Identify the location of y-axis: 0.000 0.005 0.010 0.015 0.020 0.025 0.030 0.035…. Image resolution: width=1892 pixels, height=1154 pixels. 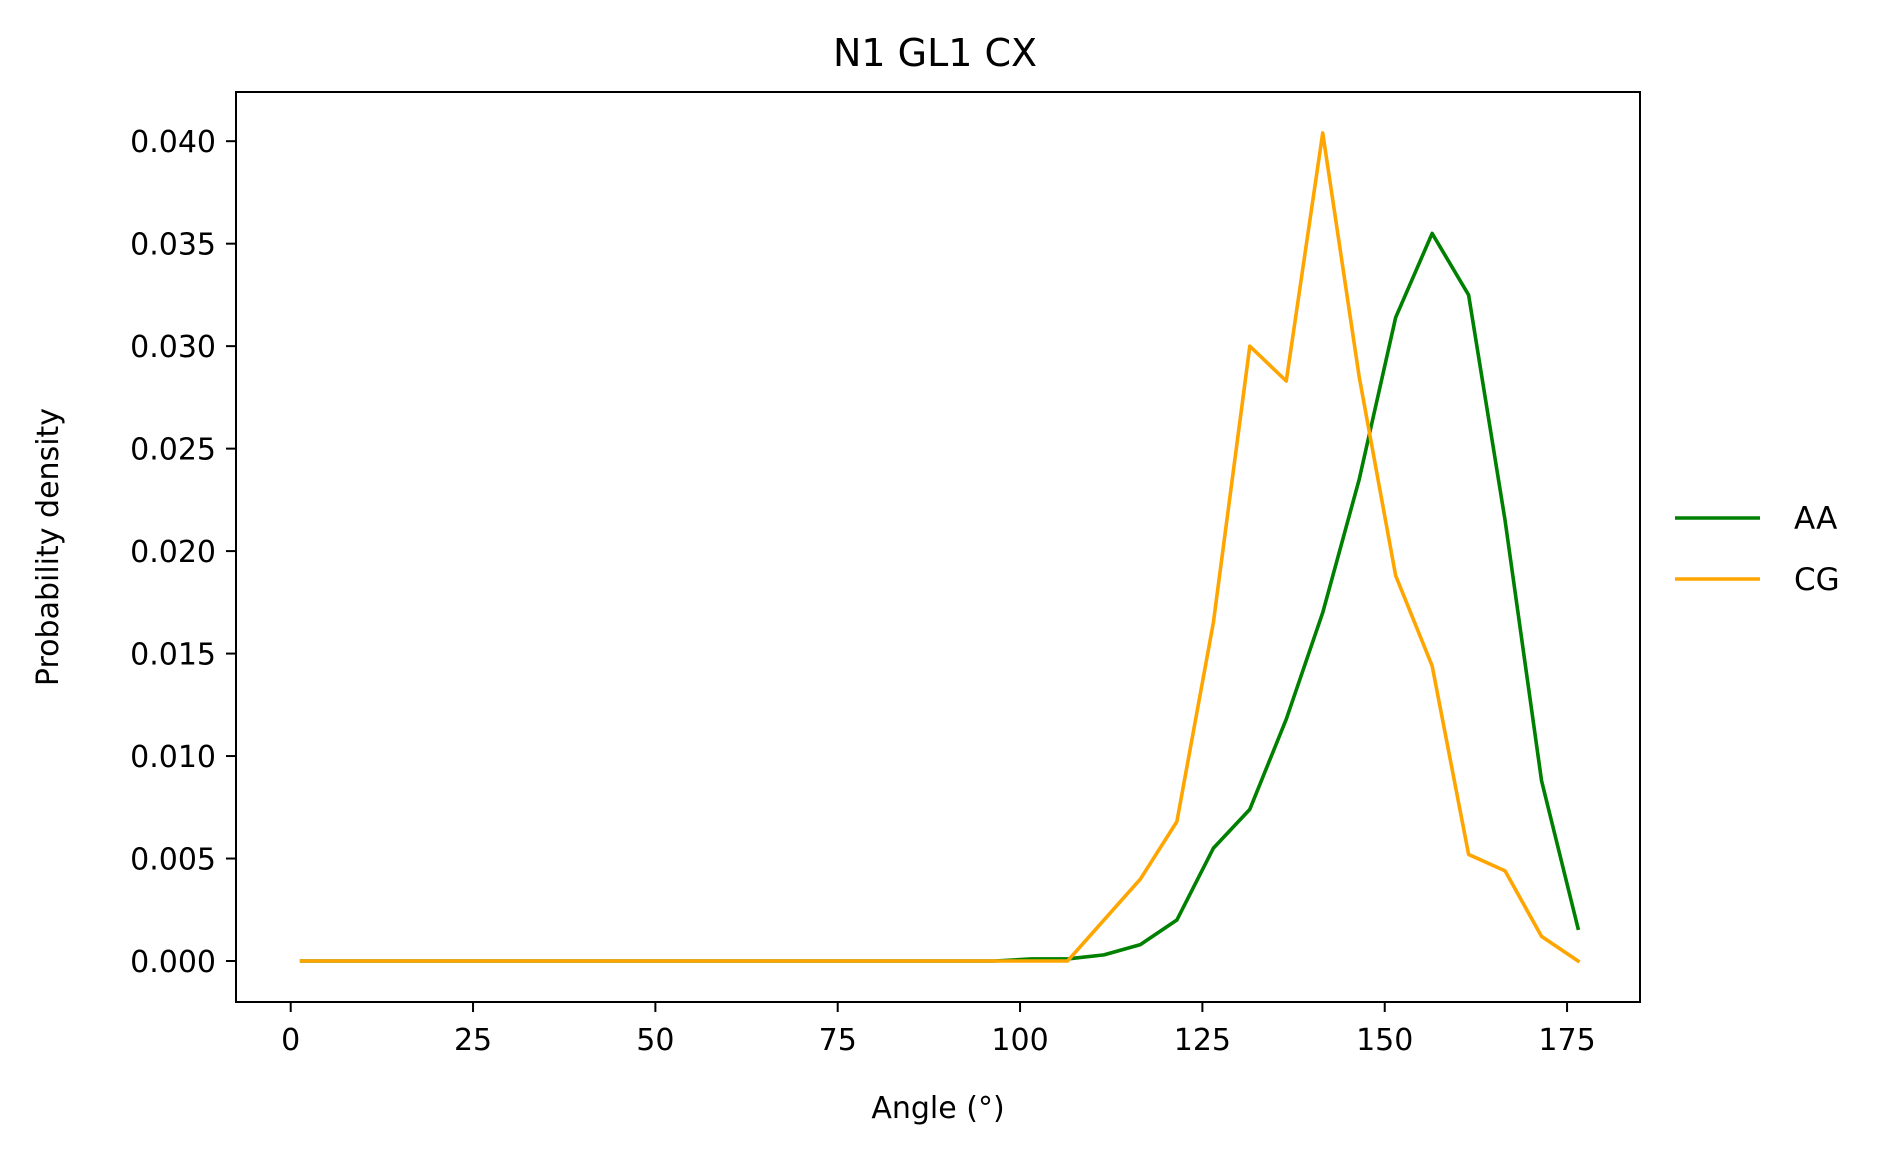
(183, 552).